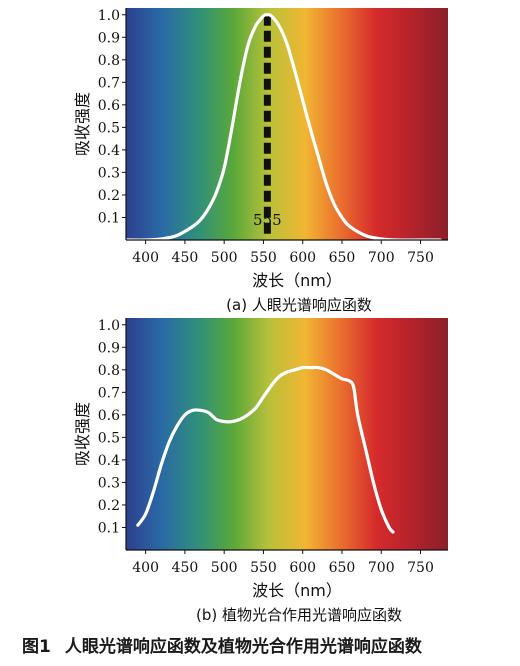  What do you see at coordinates (263, 258) in the screenshot?
I see `chart-a-x-tick-label: 550` at bounding box center [263, 258].